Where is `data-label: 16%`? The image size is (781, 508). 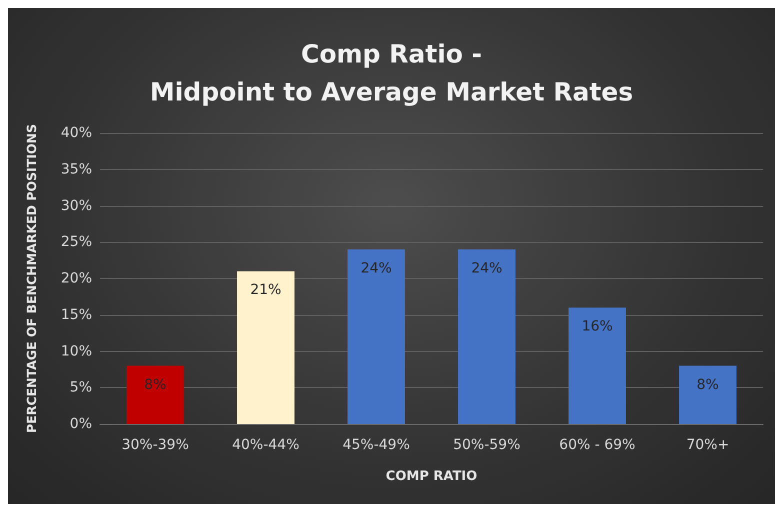 data-label: 16% is located at coordinates (597, 326).